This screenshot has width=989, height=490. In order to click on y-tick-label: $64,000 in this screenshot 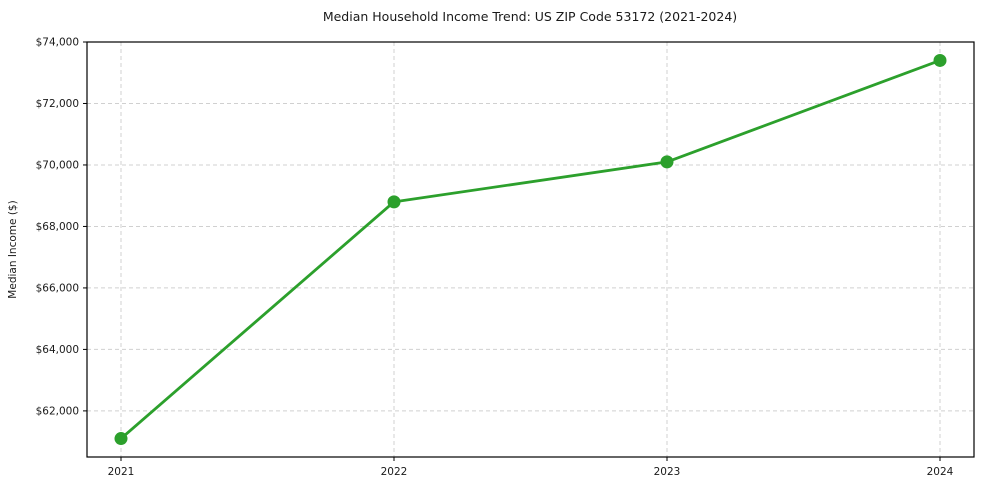, I will do `click(57, 350)`.